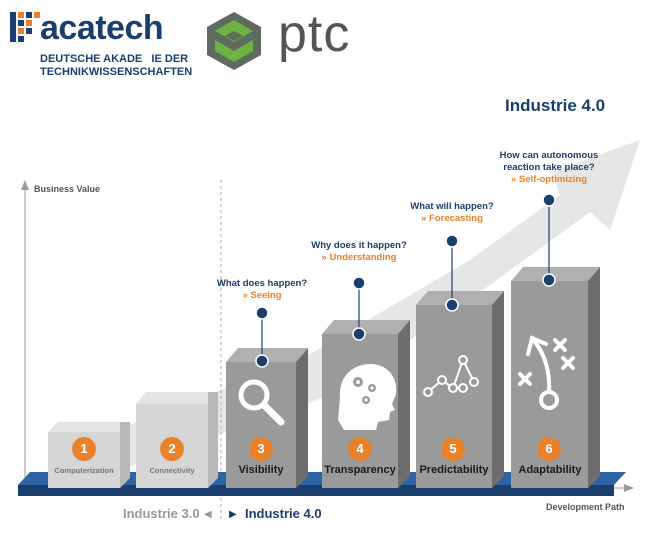 This screenshot has width=652, height=534. I want to click on stage-6-question-line1: How can autonomous, so click(549, 155).